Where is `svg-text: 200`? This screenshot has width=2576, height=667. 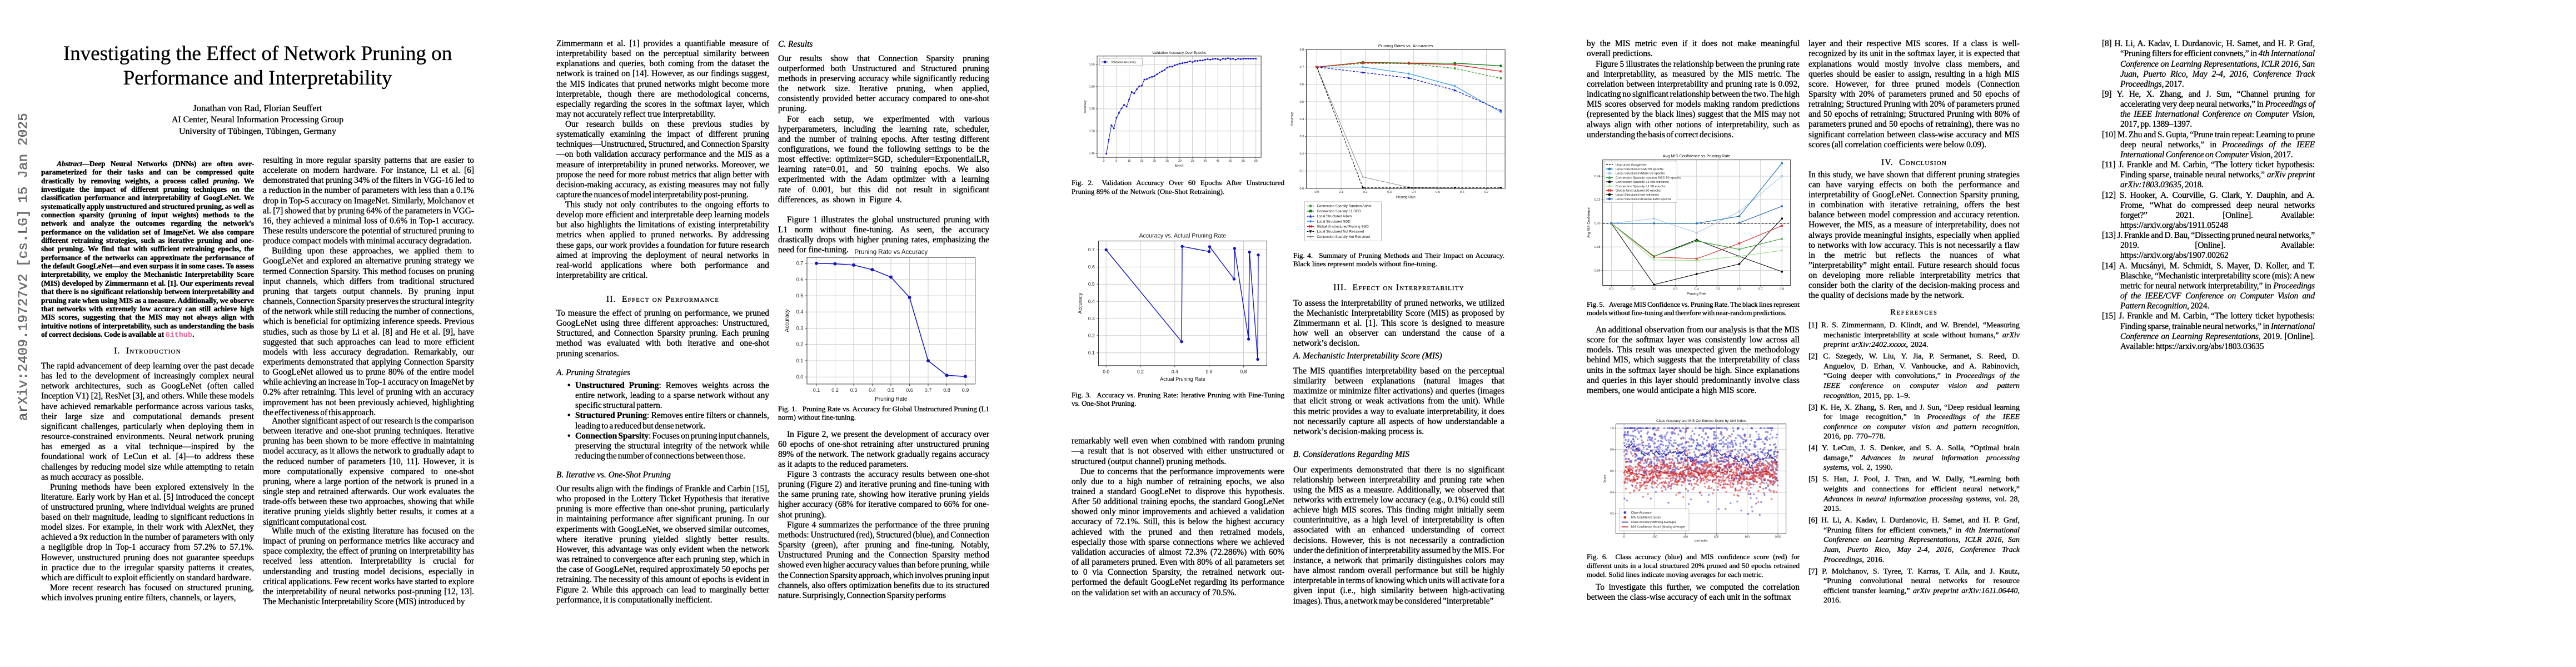
svg-text: 200 is located at coordinates (1654, 537).